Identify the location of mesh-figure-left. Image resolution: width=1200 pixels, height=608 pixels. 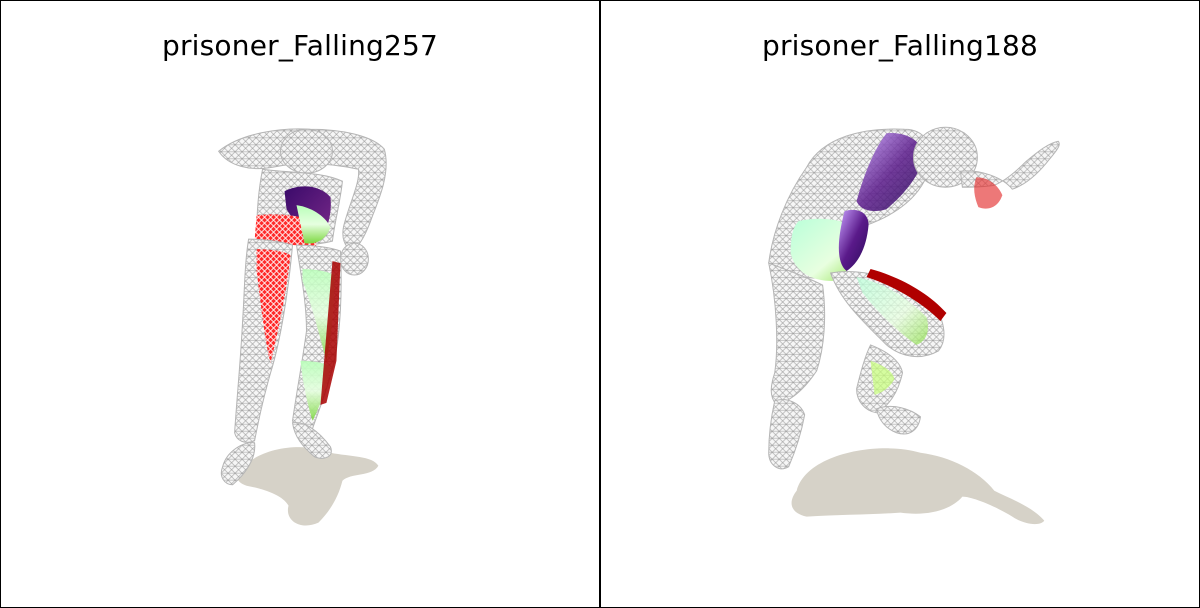
(303, 307).